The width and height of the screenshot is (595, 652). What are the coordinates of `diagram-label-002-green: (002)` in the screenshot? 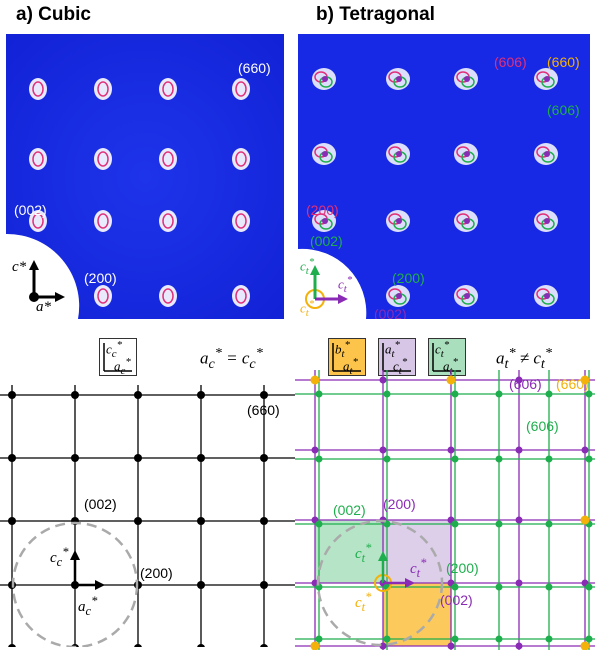 It's located at (349, 510).